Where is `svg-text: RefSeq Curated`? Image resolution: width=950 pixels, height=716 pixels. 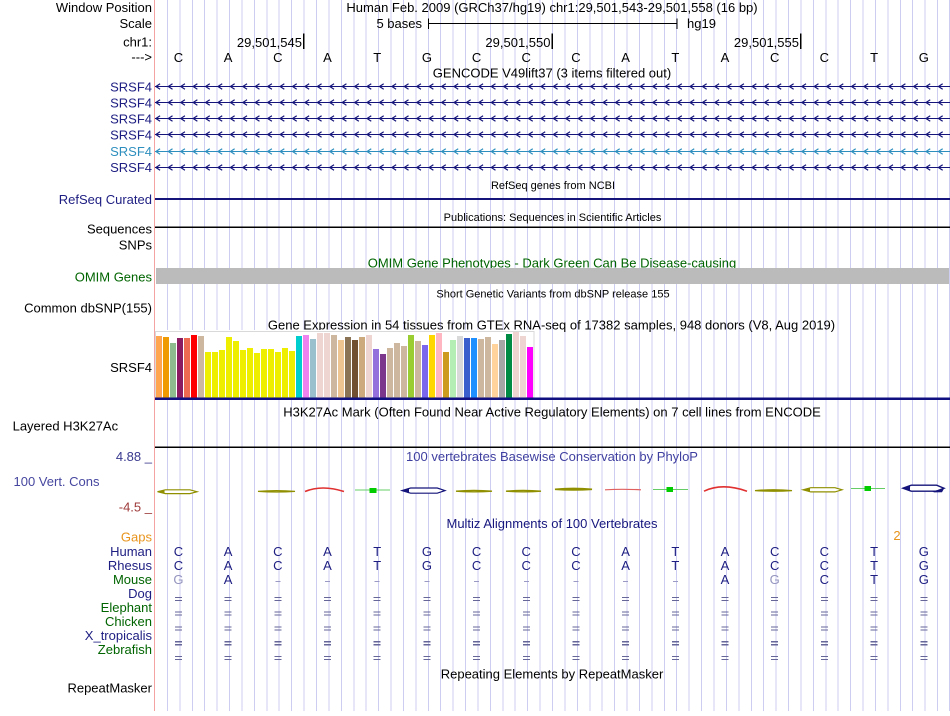
svg-text: RefSeq Curated is located at coordinates (105, 199).